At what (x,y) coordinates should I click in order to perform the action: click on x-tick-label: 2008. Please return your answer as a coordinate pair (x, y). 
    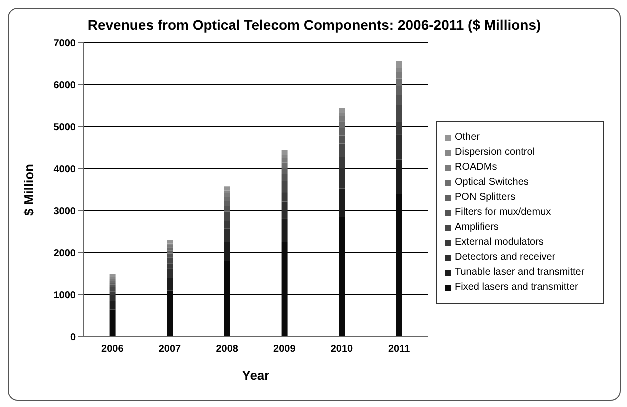
    Looking at the image, I should click on (227, 350).